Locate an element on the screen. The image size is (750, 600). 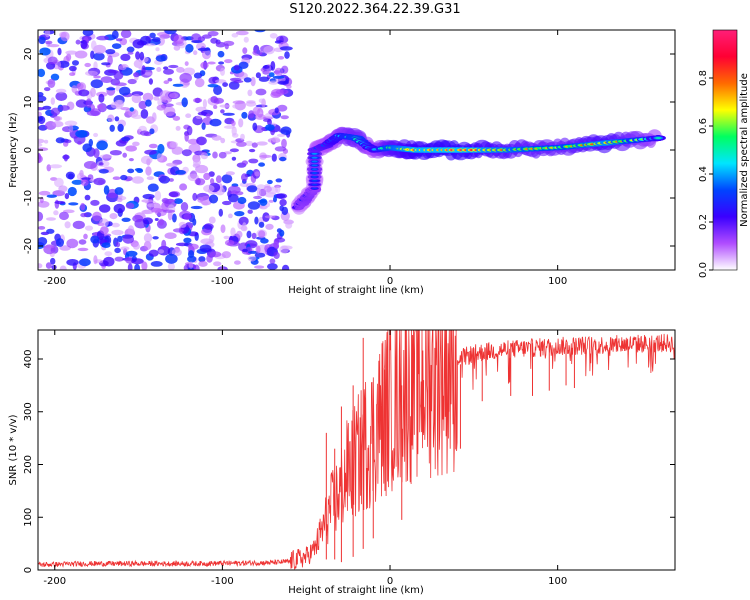
heatmap-signal-core is located at coordinates (314, 169).